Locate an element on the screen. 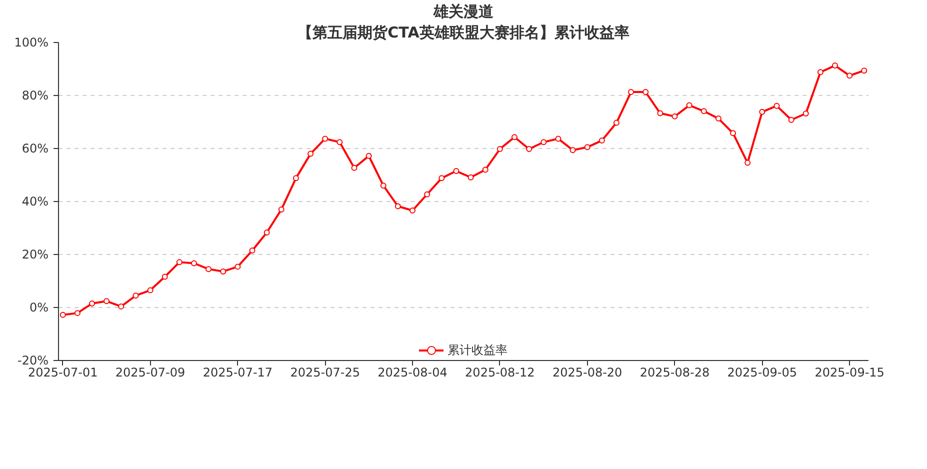 The height and width of the screenshot is (469, 927). x-tick-label: 2025-09-15 is located at coordinates (849, 373).